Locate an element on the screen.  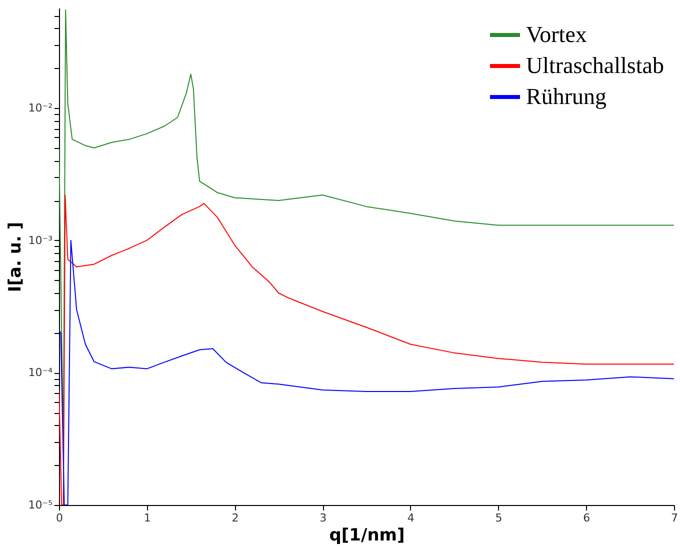
x-tick-label: 2 is located at coordinates (235, 518).